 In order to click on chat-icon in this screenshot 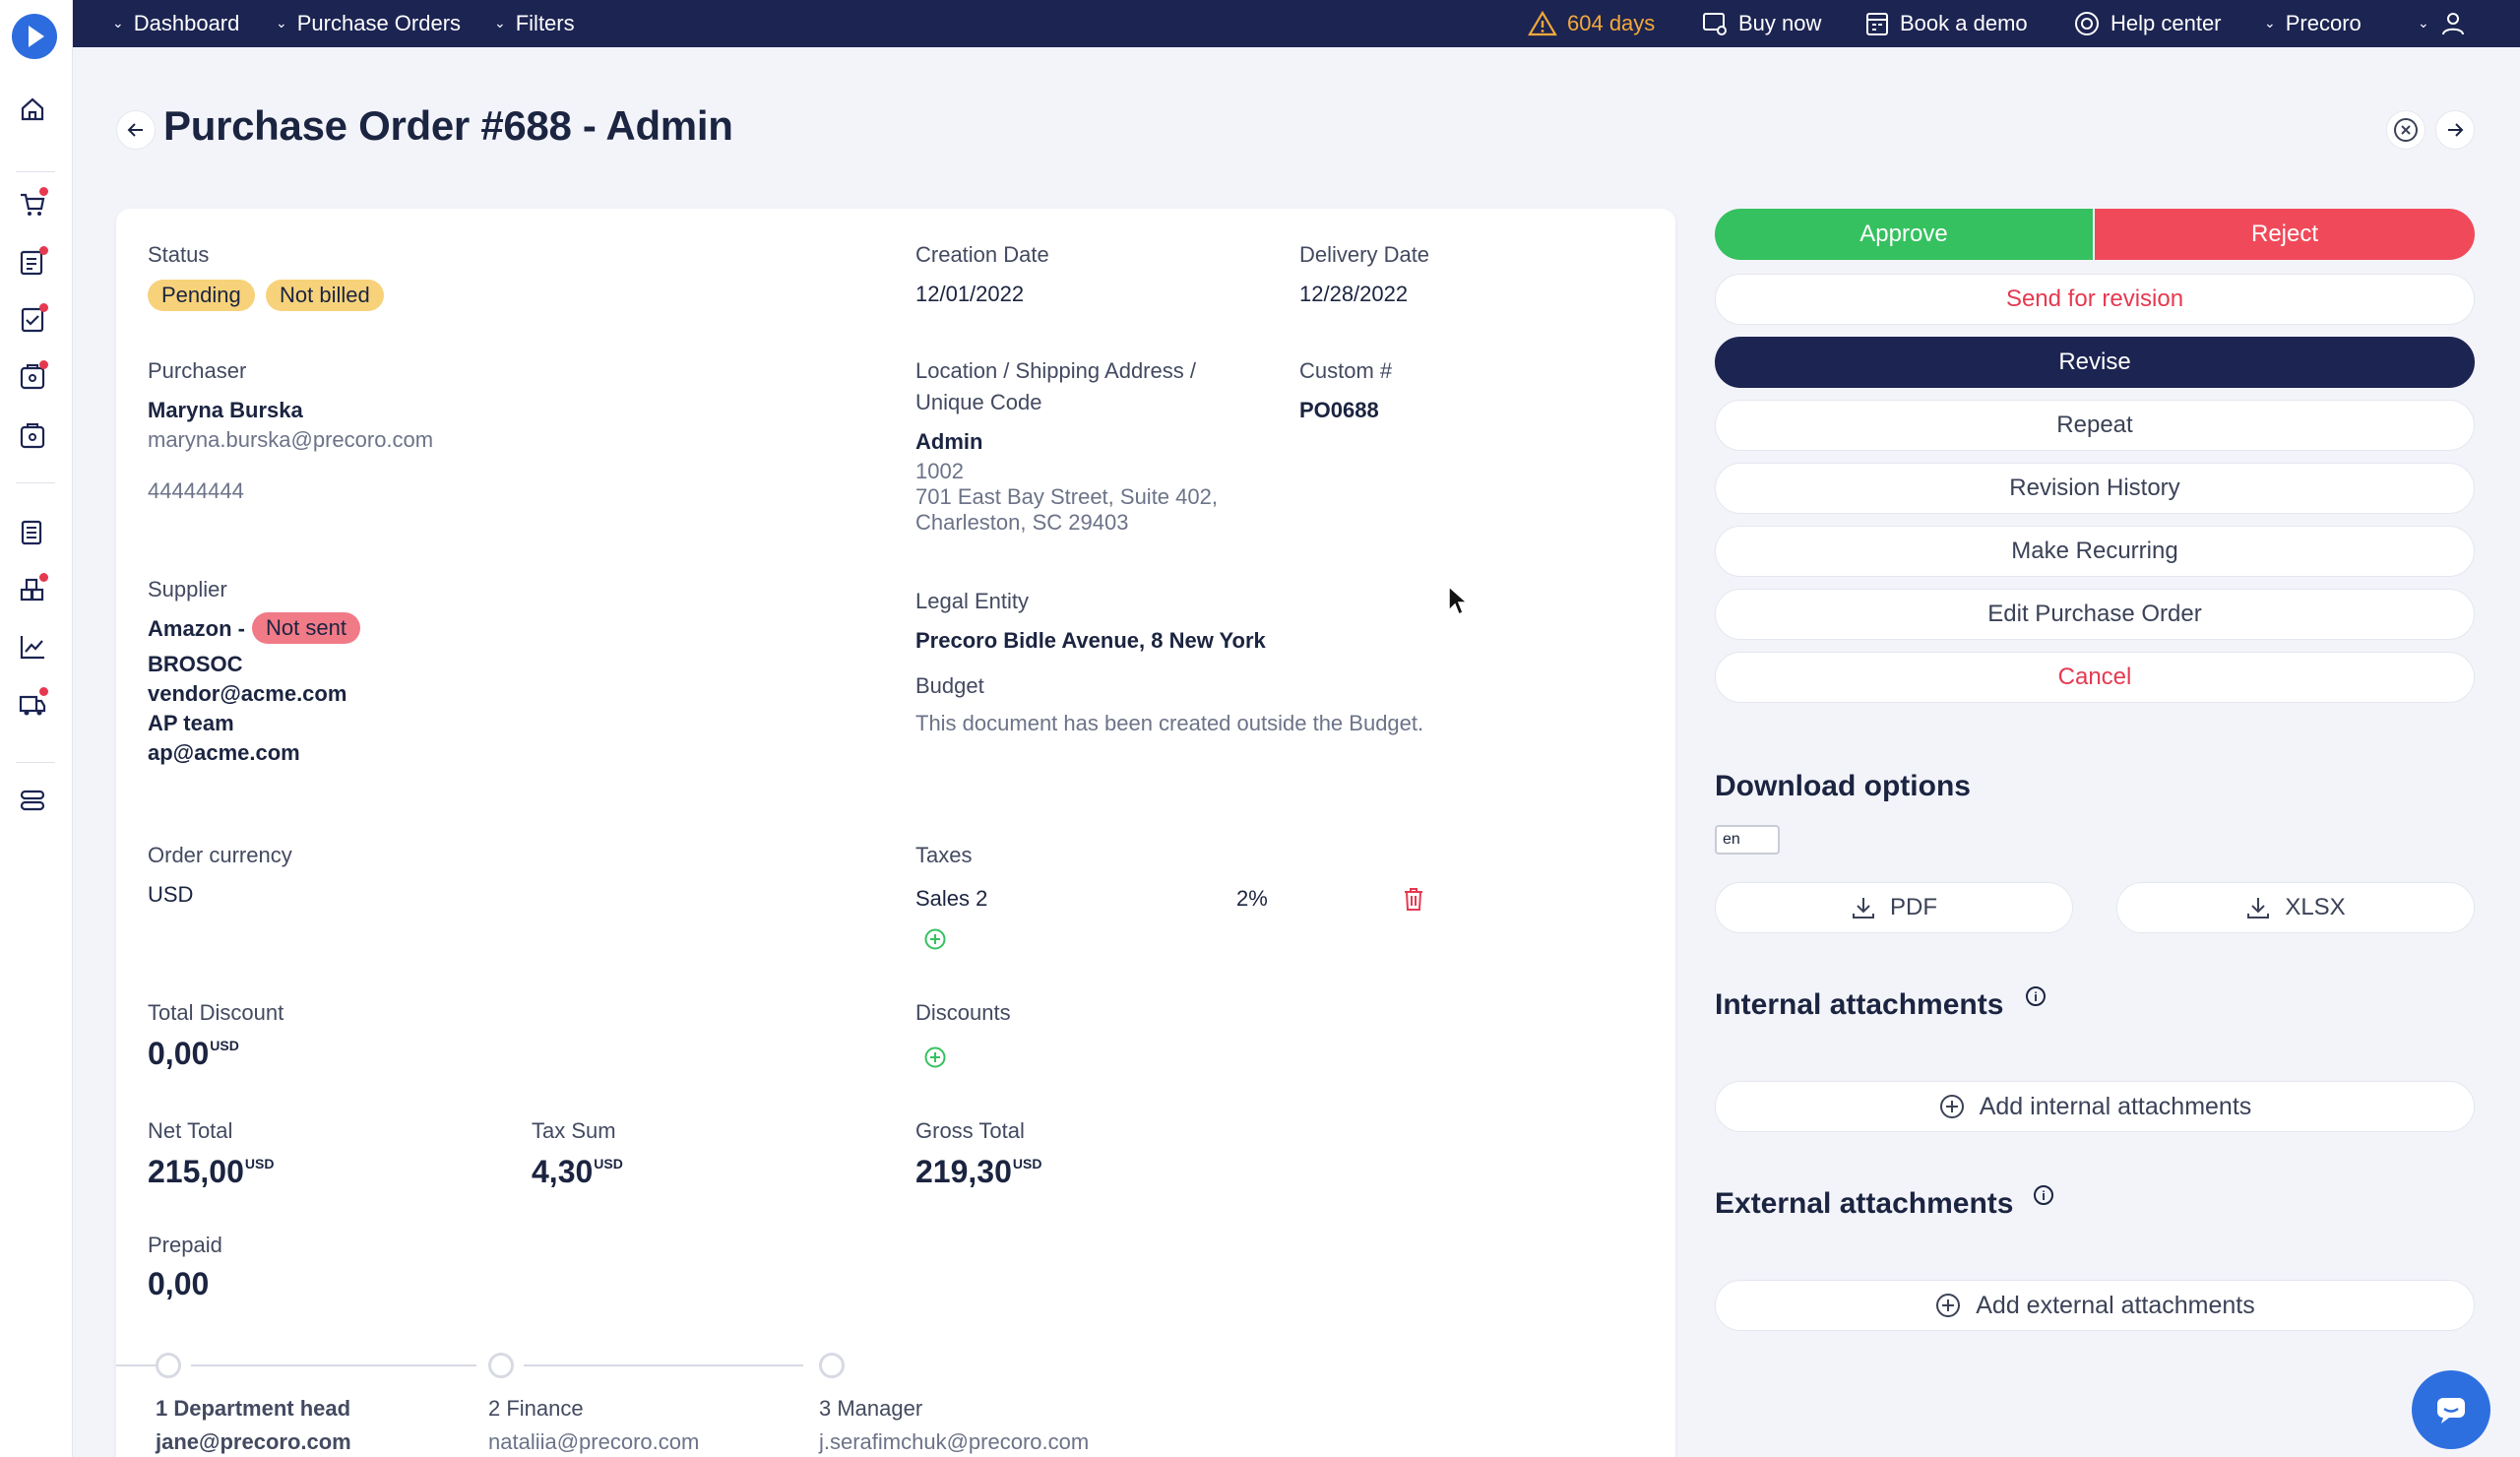, I will do `click(2451, 1411)`.